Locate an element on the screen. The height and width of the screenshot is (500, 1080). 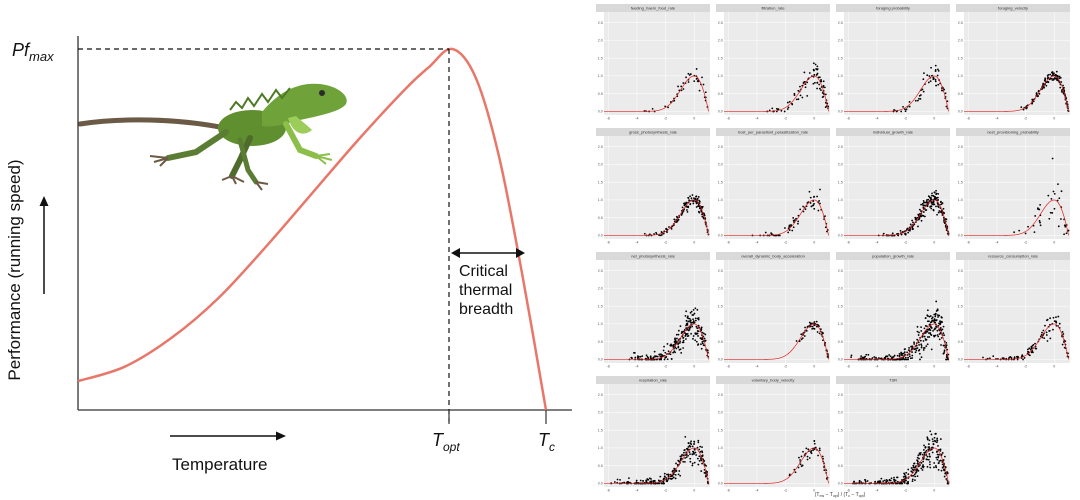
facet-plot-area is located at coordinates (1017, 187).